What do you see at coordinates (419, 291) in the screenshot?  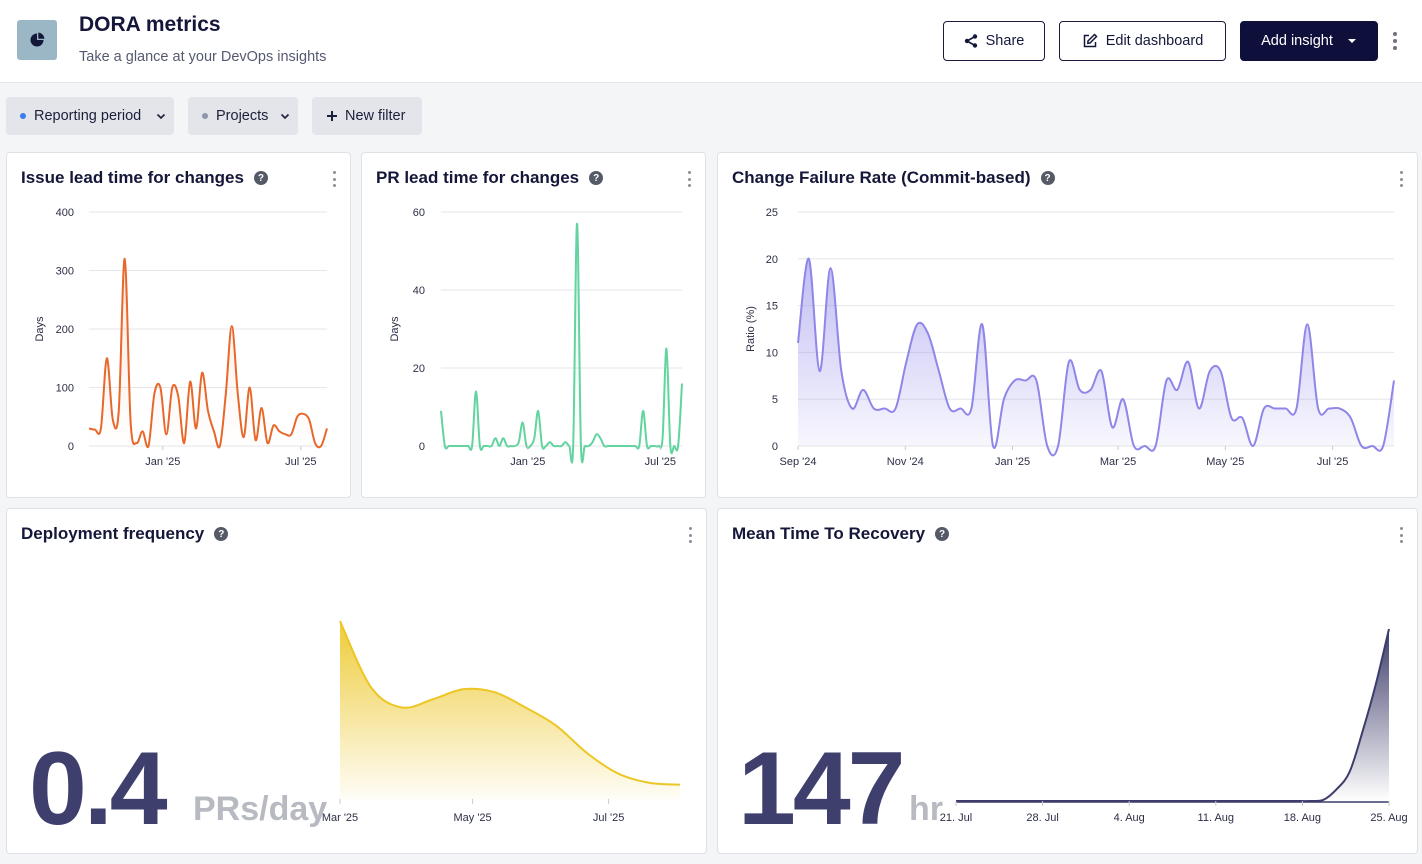 I see `y-tick-label: 40` at bounding box center [419, 291].